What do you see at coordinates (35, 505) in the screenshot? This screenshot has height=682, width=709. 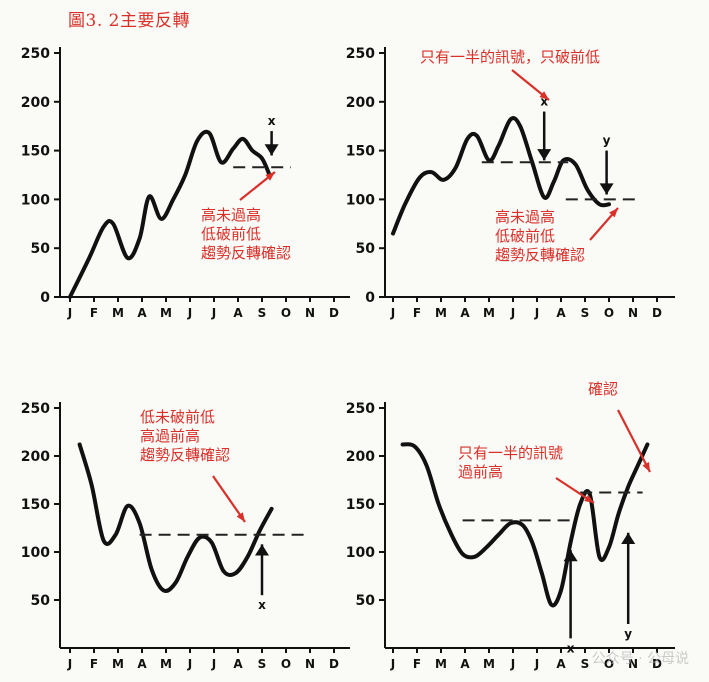 I see `chart3-ytick-label-150: 150` at bounding box center [35, 505].